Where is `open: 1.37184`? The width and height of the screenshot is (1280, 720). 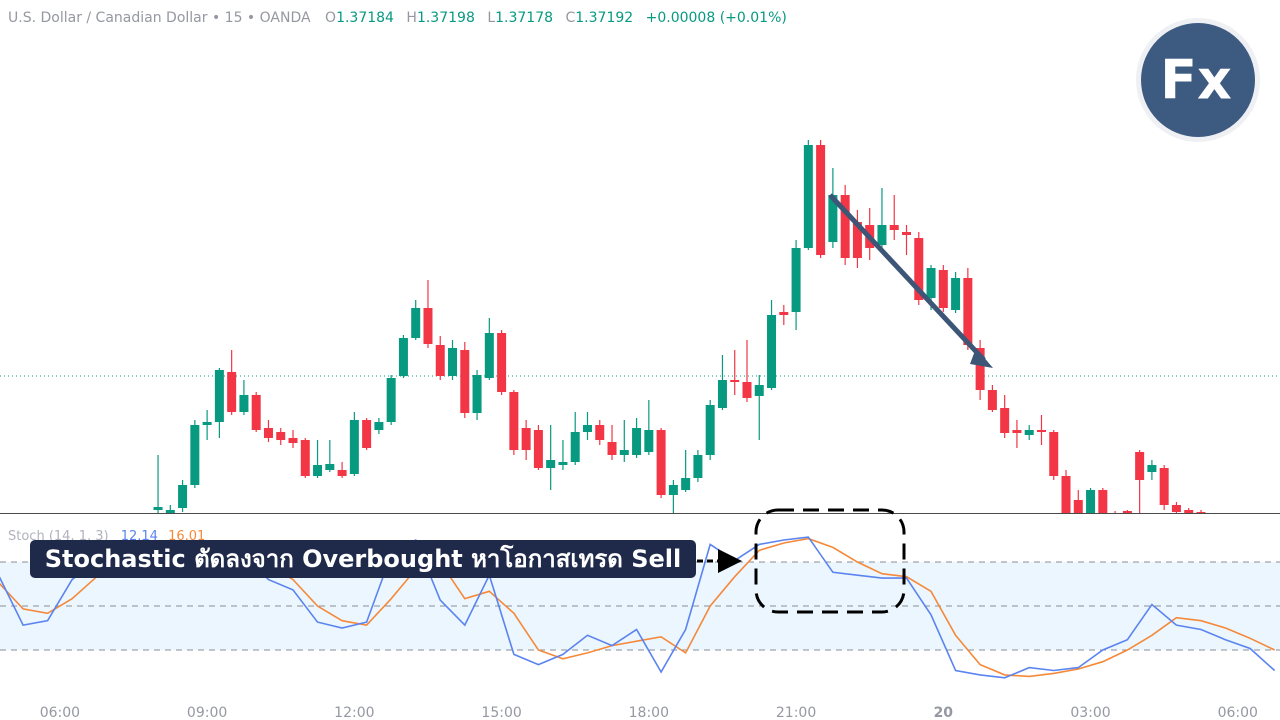 open: 1.37184 is located at coordinates (365, 18).